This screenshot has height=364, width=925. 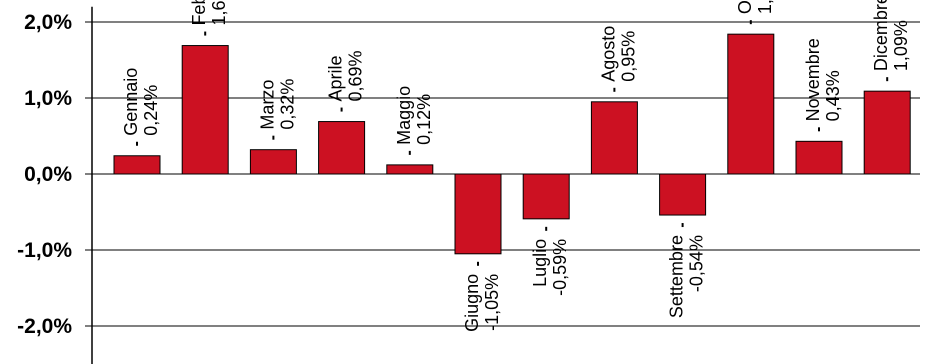 I want to click on bar-label-giugno: Giugno -1,05%, so click(x=482, y=303).